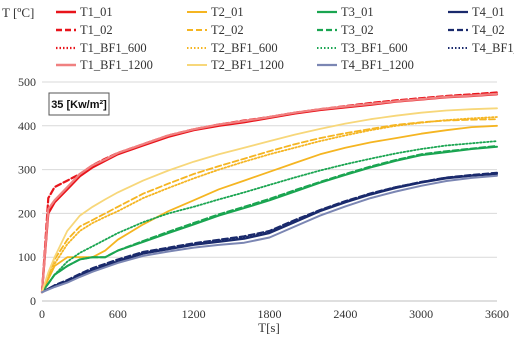 The image size is (514, 347). Describe the element at coordinates (227, 30) in the screenshot. I see `legend-label: T2_02` at that location.